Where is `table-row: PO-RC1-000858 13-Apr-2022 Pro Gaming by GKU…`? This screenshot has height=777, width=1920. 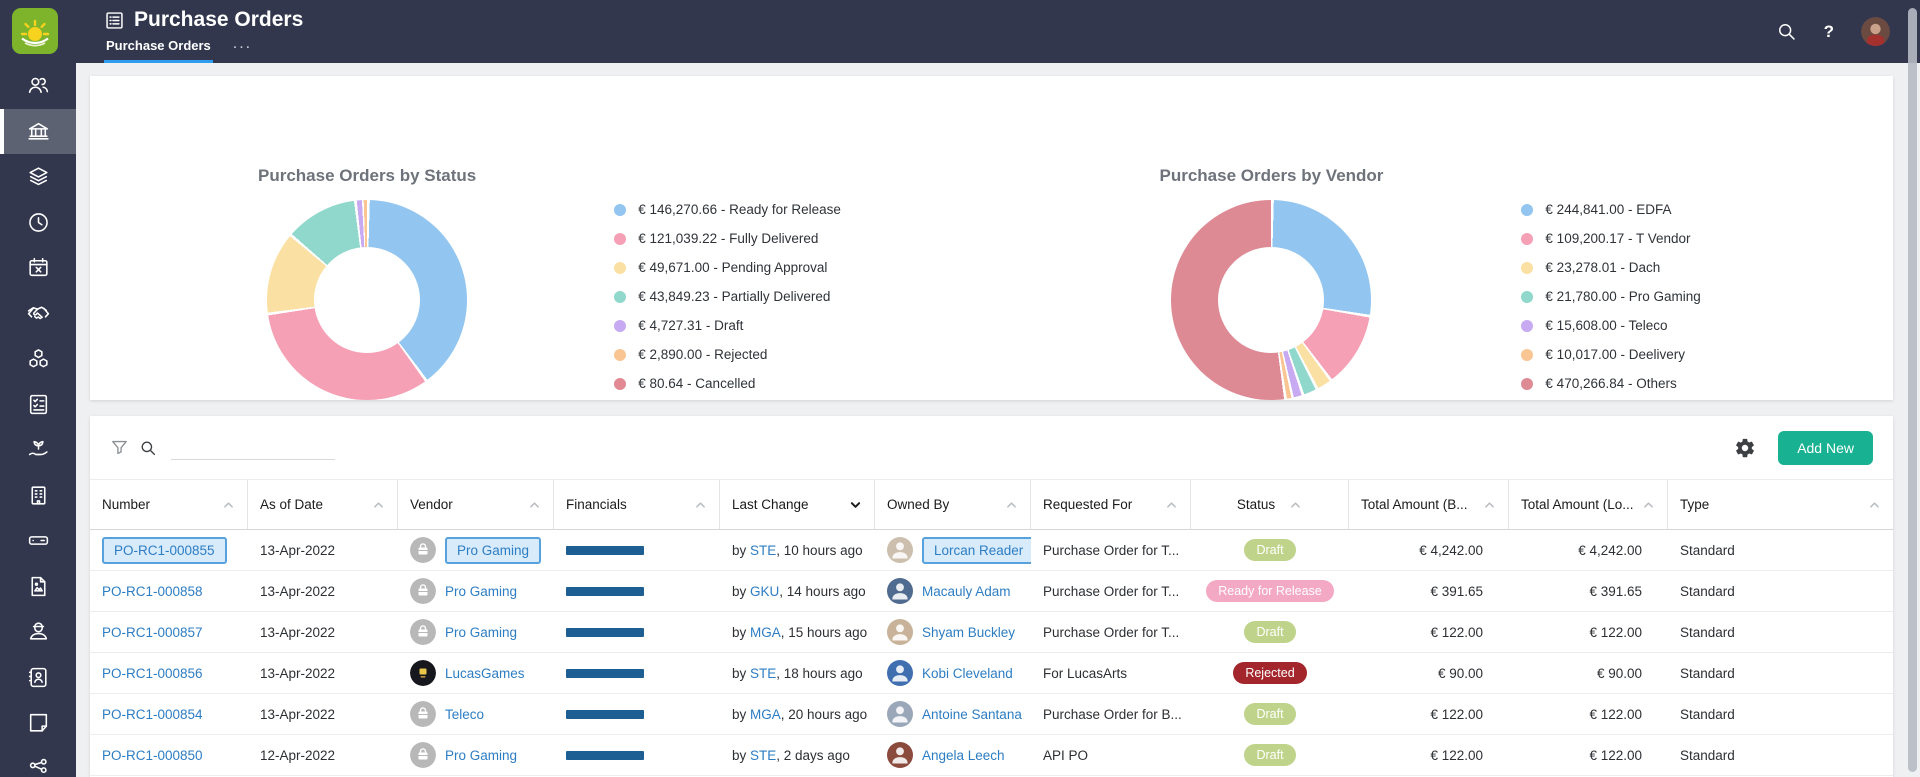
table-row: PO-RC1-000858 13-Apr-2022 Pro Gaming by GKU… is located at coordinates (991, 591).